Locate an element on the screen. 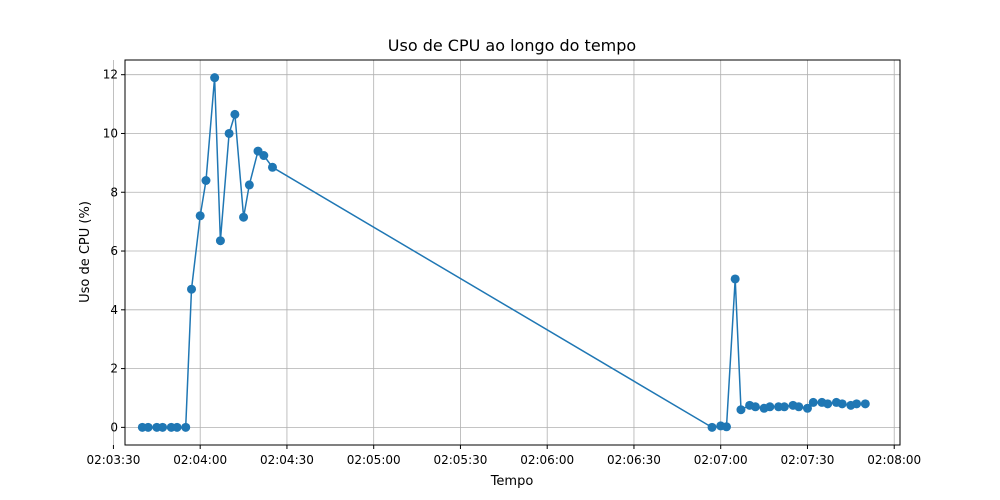  y-tick-label: 0 is located at coordinates (114, 427).